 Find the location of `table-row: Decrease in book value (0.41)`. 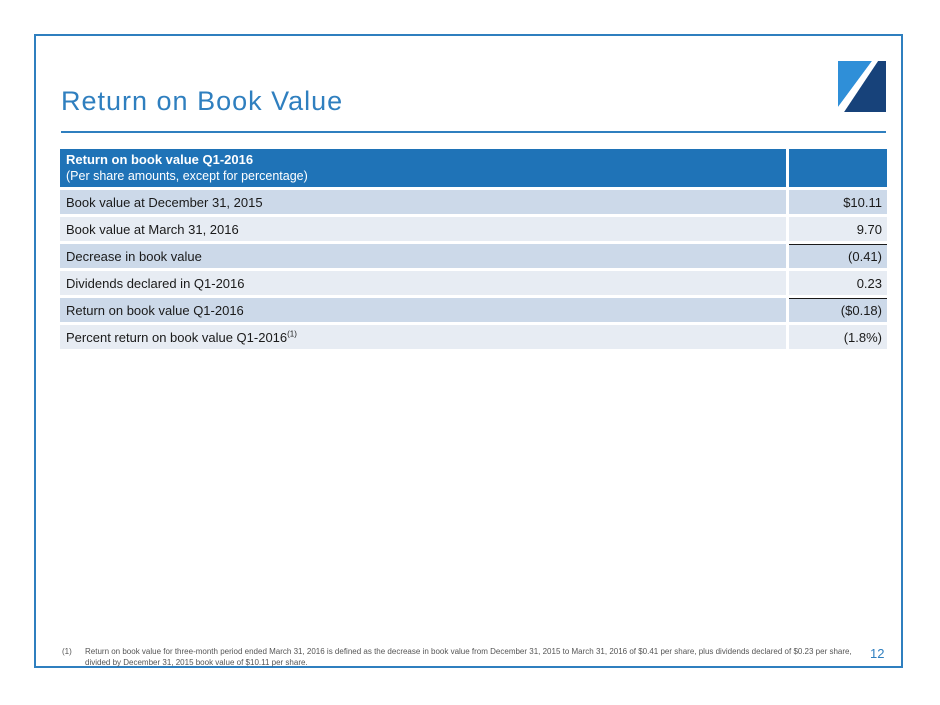

table-row: Decrease in book value (0.41) is located at coordinates (473, 256).